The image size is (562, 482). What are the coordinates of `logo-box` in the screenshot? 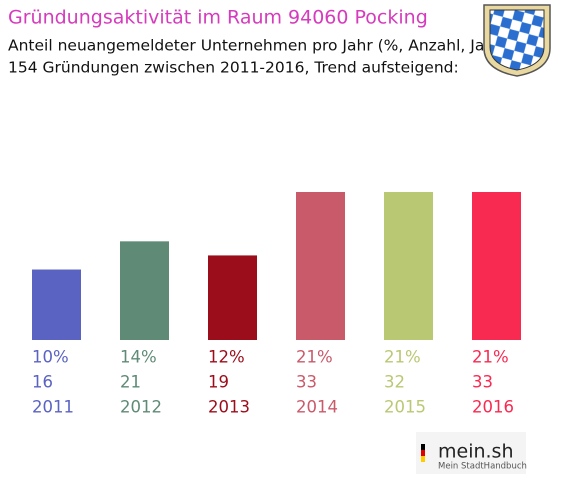 It's located at (471, 453).